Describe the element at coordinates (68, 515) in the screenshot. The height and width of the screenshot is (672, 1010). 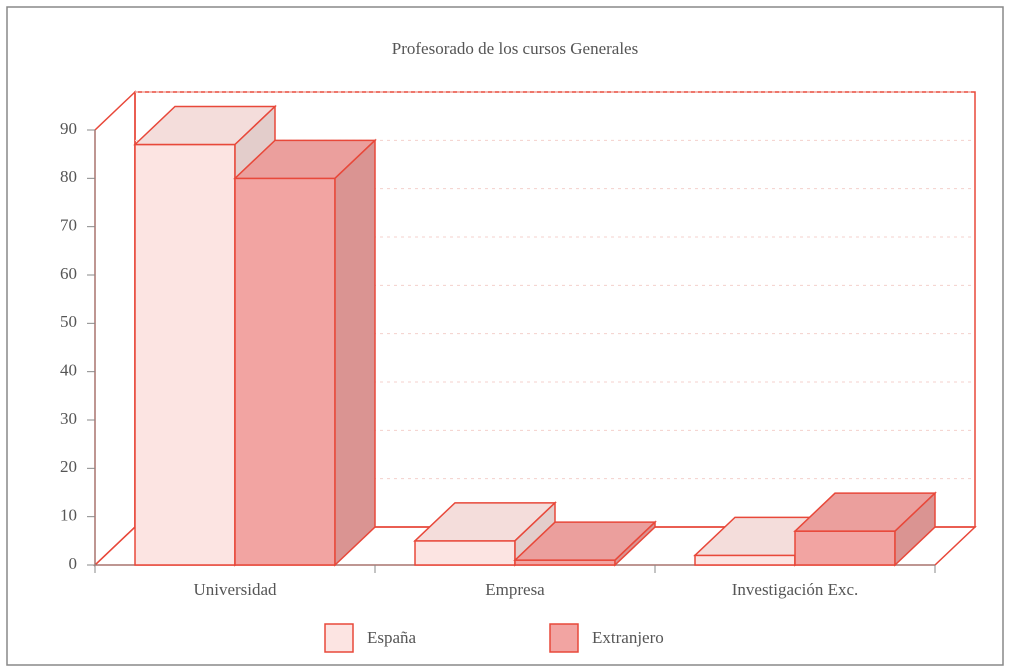
I see `y-tick-label: 10` at that location.